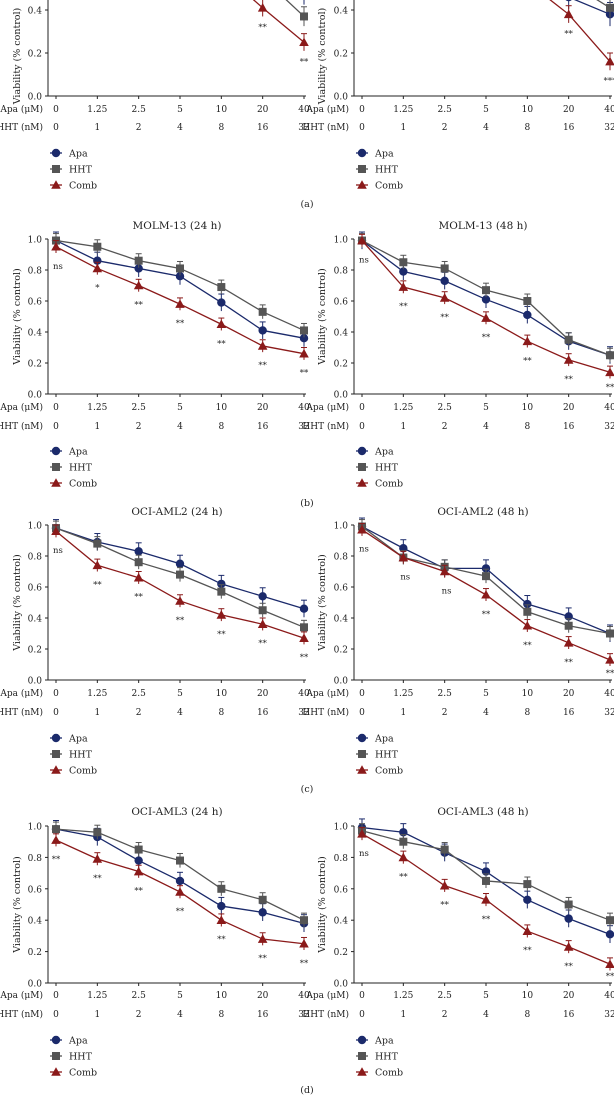  What do you see at coordinates (384, 452) in the screenshot?
I see `legend-label-apa: Apa` at bounding box center [384, 452].